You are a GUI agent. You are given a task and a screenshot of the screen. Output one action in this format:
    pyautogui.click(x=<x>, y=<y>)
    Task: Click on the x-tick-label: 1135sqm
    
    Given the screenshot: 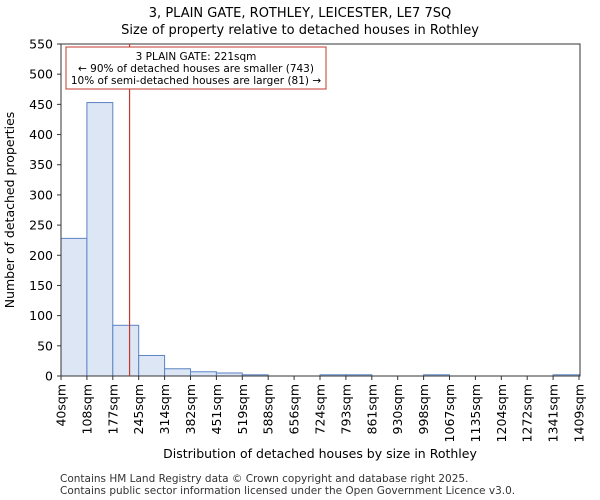 What is the action you would take?
    pyautogui.click(x=475, y=413)
    